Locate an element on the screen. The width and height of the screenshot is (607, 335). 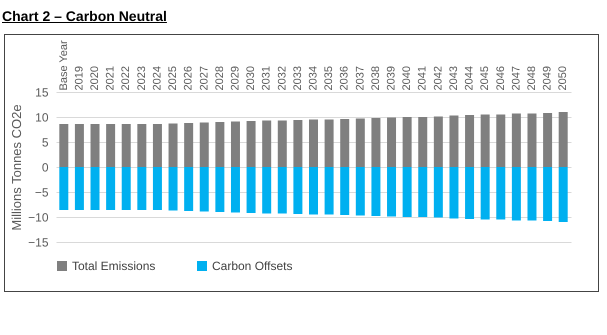
x-tick-label: 2044 is located at coordinates (470, 78).